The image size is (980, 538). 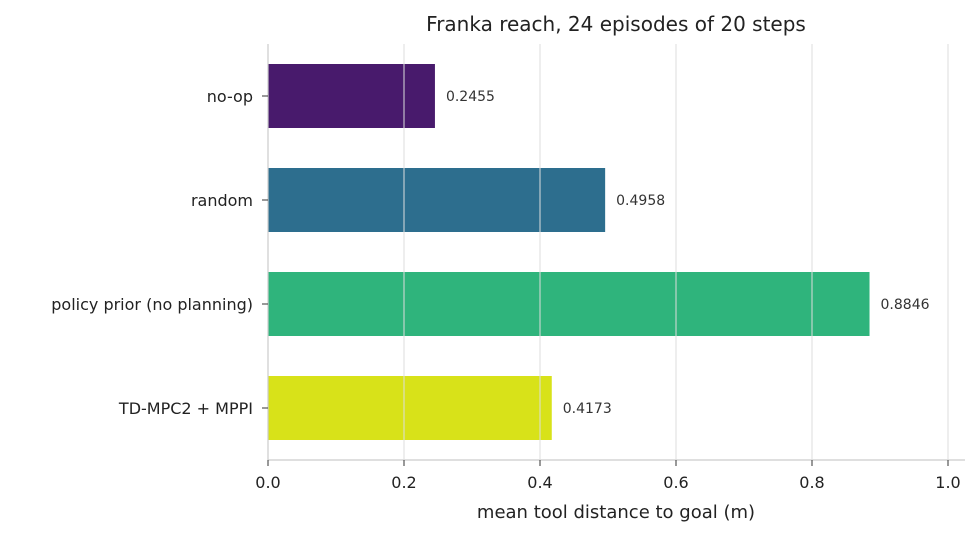 I want to click on y-tick-label: random, so click(x=222, y=200).